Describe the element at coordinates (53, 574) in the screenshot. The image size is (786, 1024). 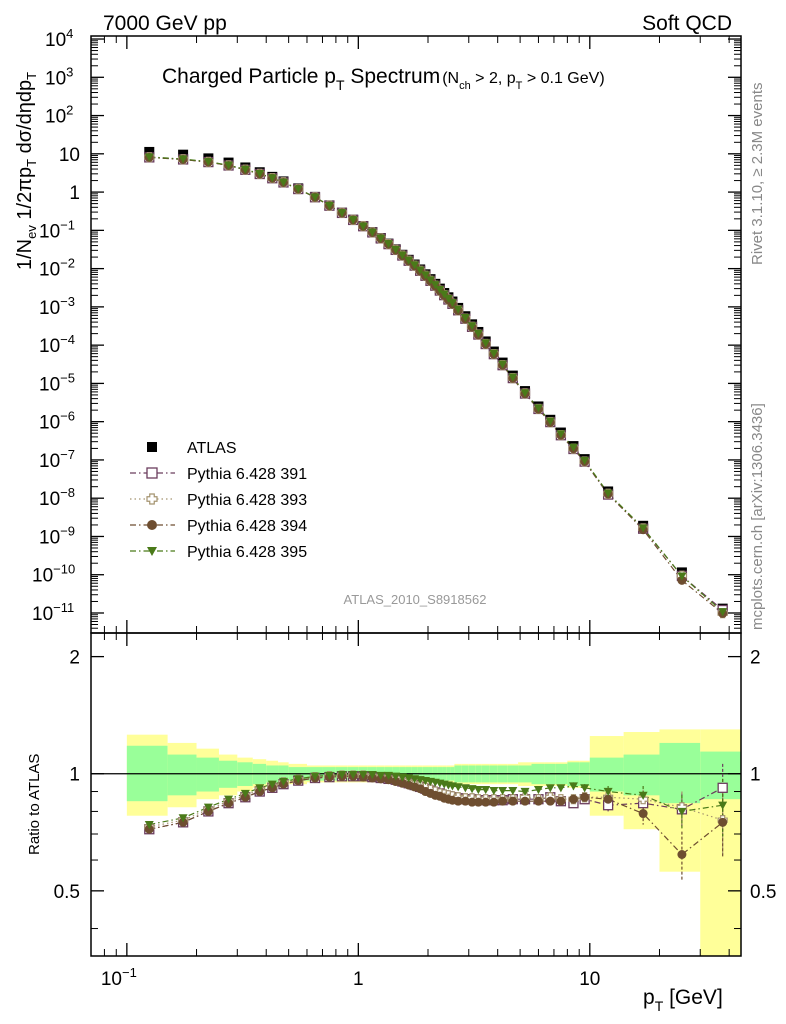
I see `y-tick-label: 10⁻¹⁰` at that location.